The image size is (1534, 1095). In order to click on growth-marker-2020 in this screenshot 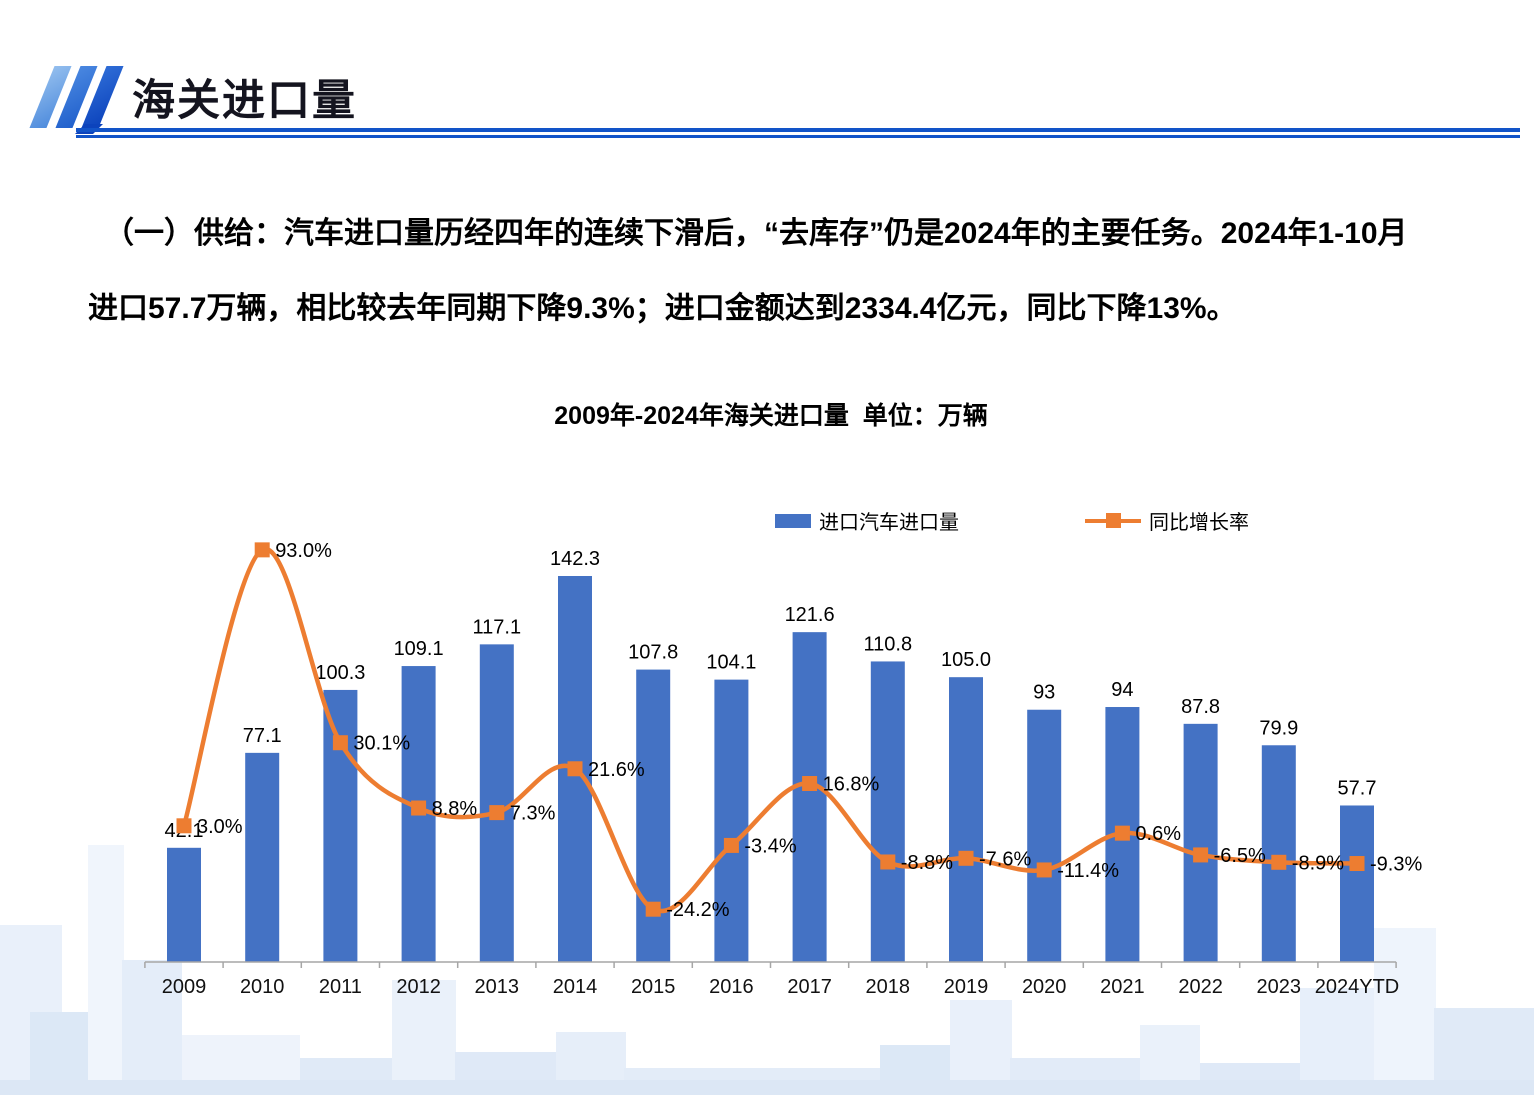, I will do `click(1044, 870)`.